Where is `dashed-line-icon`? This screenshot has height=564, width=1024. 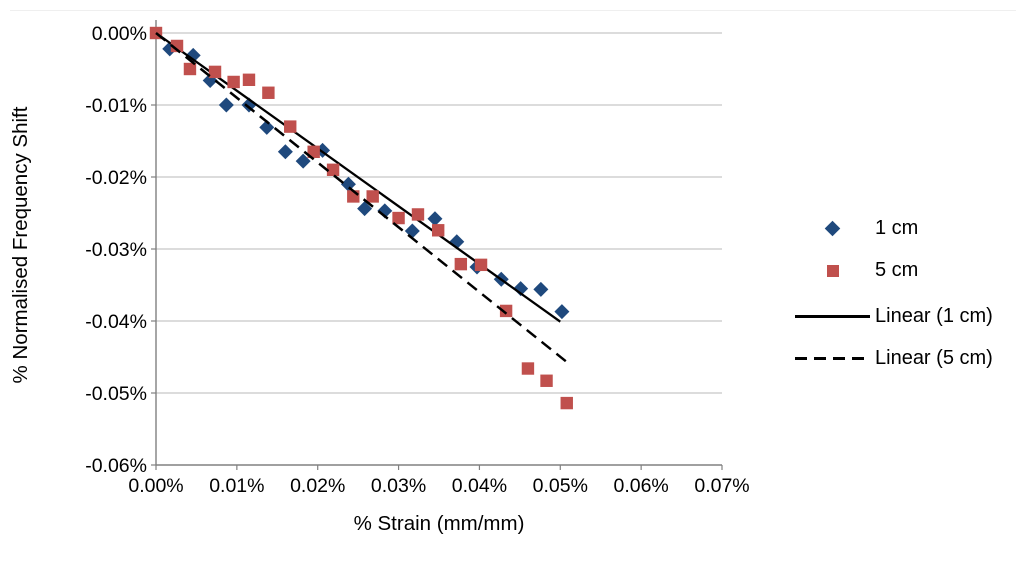
dashed-line-icon is located at coordinates (832, 358).